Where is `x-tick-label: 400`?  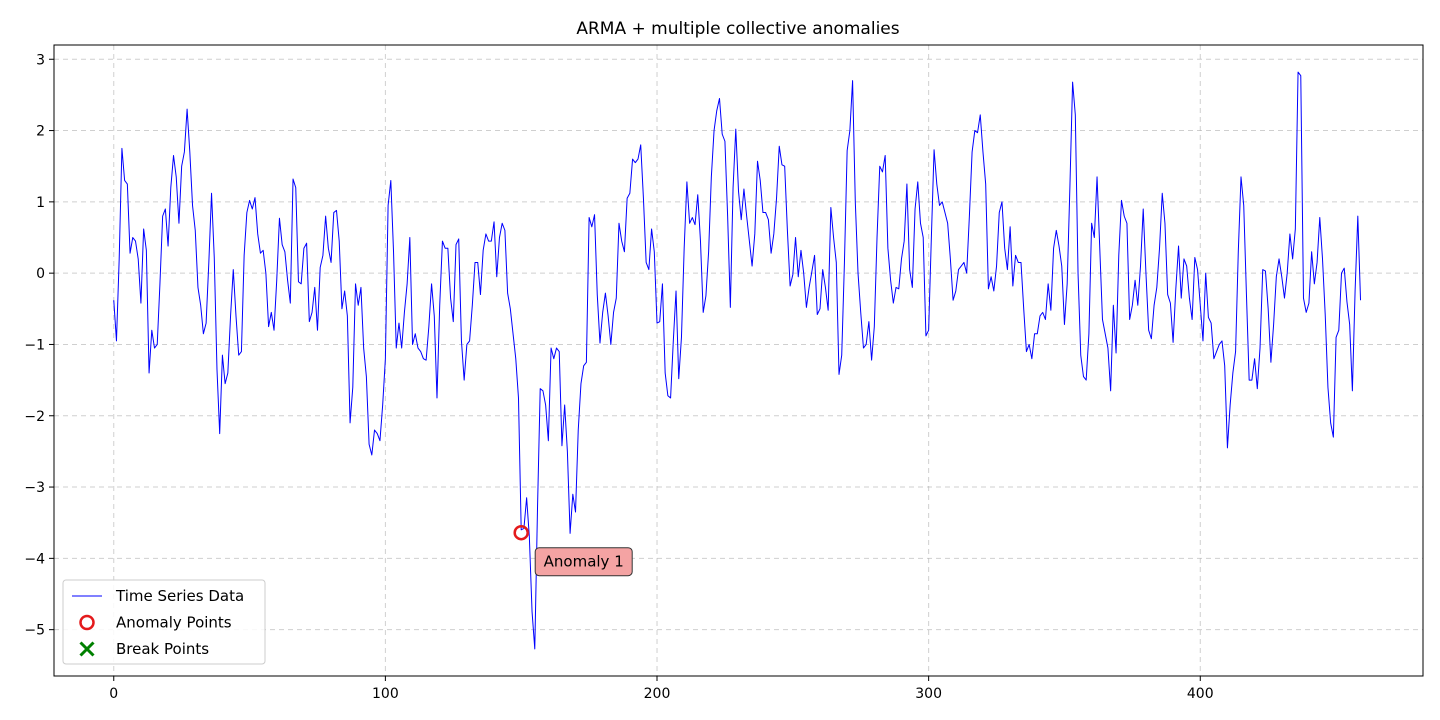 x-tick-label: 400 is located at coordinates (1200, 694).